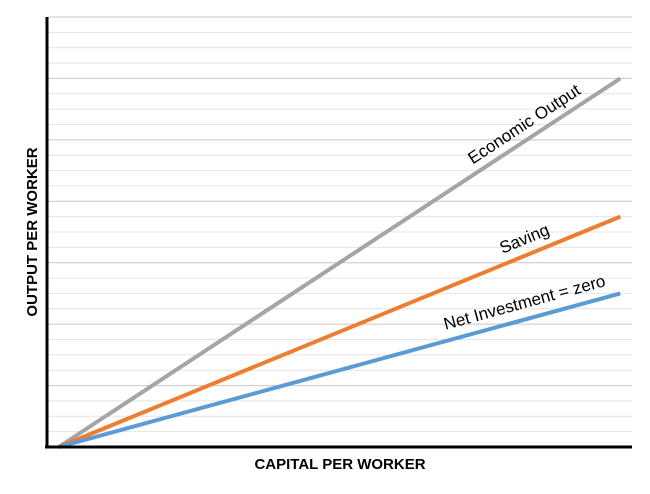 The height and width of the screenshot is (494, 650). Describe the element at coordinates (32, 231) in the screenshot. I see `y-axis-title: OUTPUT PER WORKER` at that location.